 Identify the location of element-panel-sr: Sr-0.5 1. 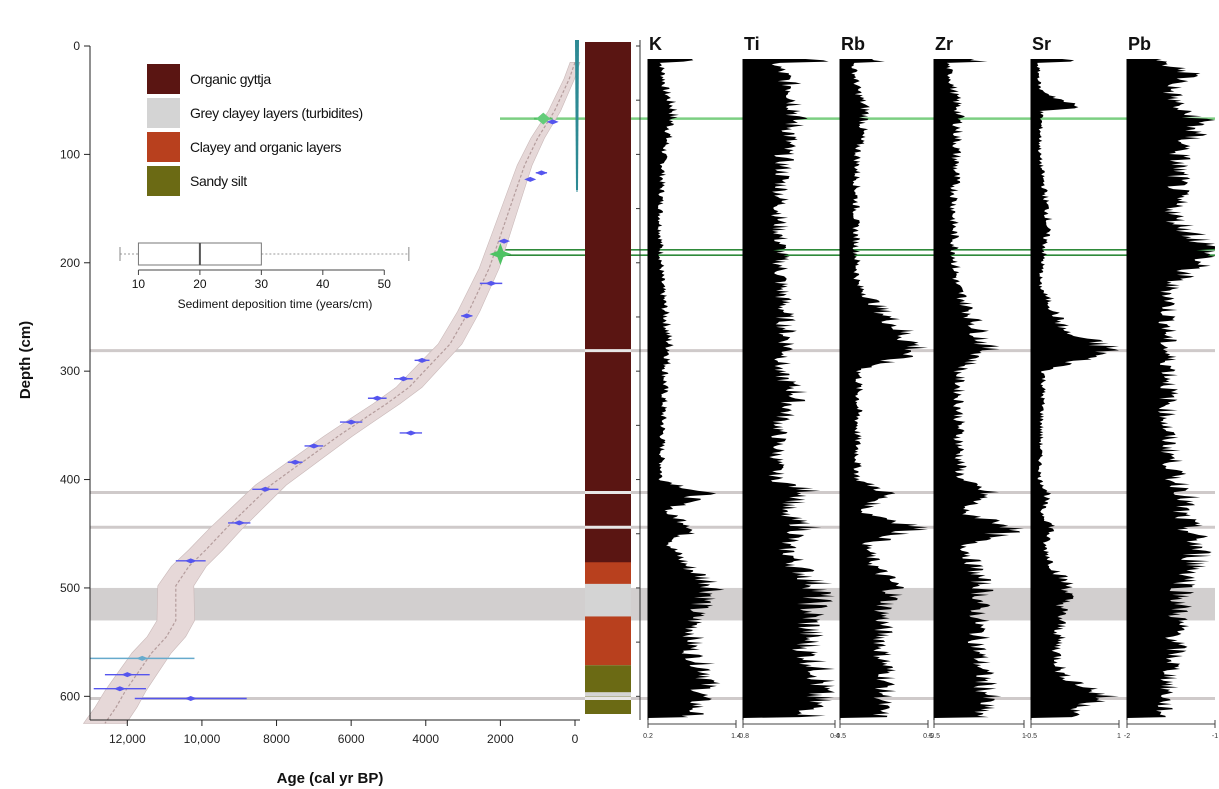
(1073, 387).